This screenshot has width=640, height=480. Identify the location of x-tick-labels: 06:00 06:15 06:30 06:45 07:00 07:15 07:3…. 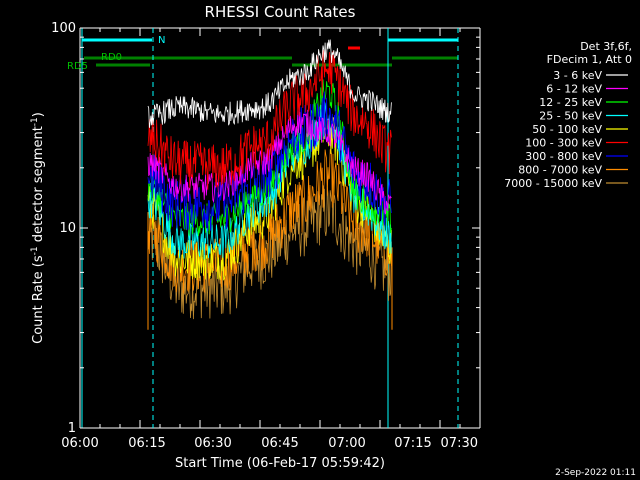
(269, 443).